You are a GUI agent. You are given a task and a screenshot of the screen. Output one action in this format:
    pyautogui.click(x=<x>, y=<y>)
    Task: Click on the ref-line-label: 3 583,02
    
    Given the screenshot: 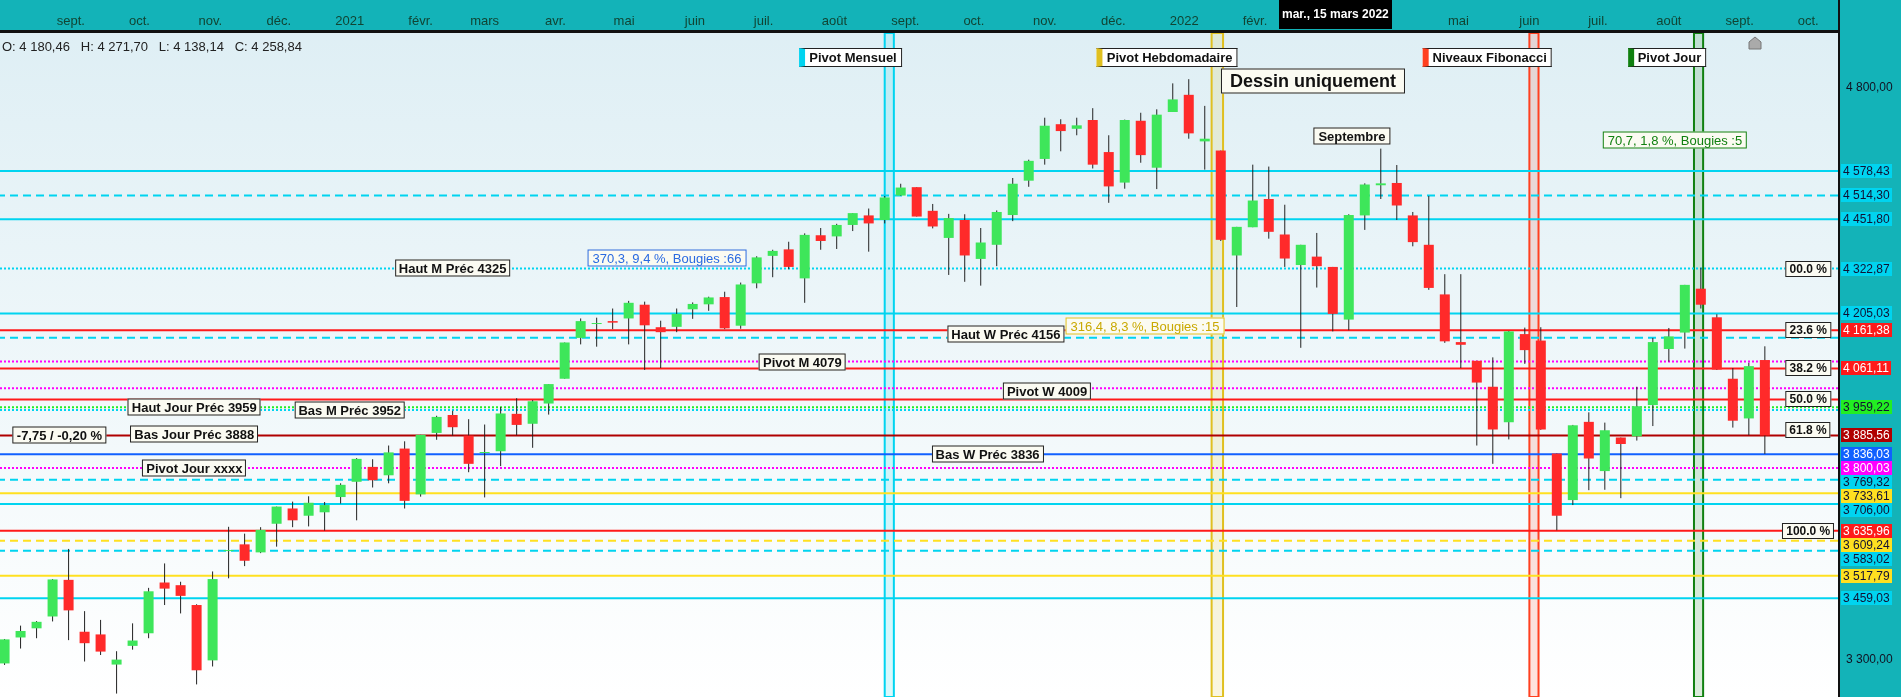 What is the action you would take?
    pyautogui.click(x=1866, y=558)
    